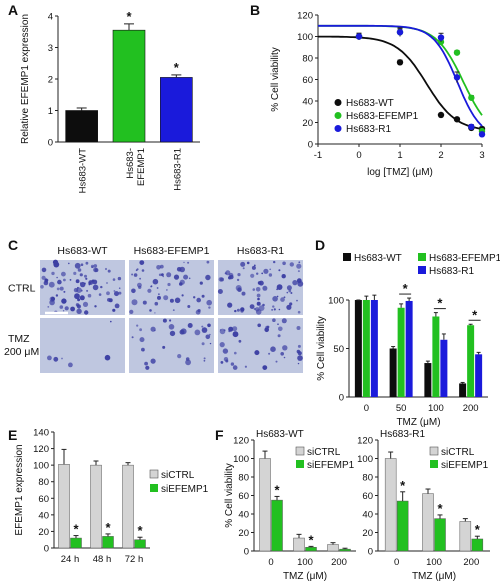 This screenshot has width=500, height=584. I want to click on panel-f-x-label: TMZ (μM), so click(434, 576).